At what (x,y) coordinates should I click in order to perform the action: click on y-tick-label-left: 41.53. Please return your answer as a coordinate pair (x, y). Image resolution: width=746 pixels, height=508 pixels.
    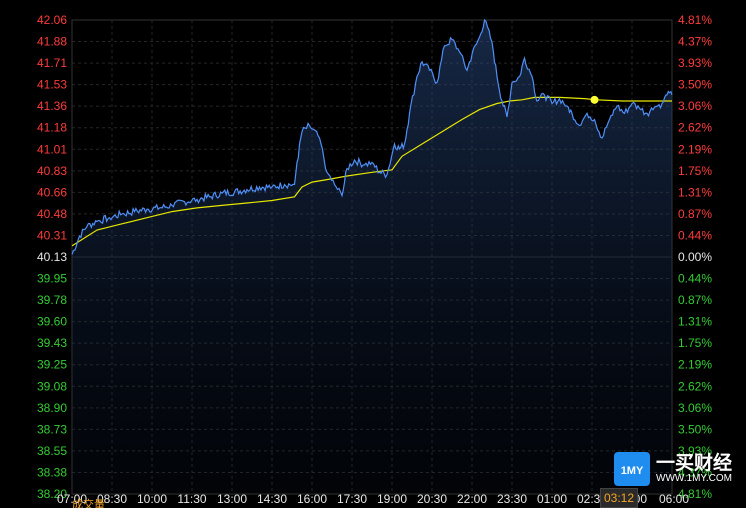
    Looking at the image, I should click on (52, 85).